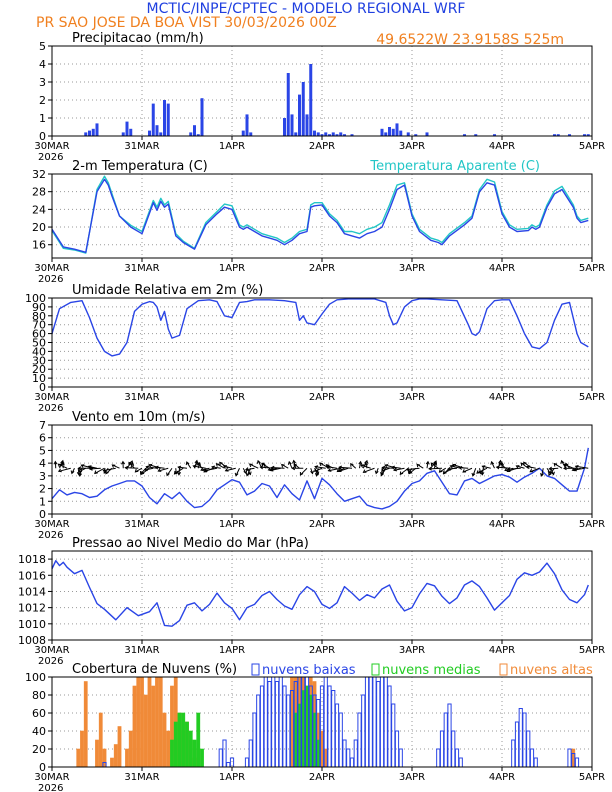 This screenshot has height=792, width=612. I want to click on y-tick-label: 16, so click(39, 245).